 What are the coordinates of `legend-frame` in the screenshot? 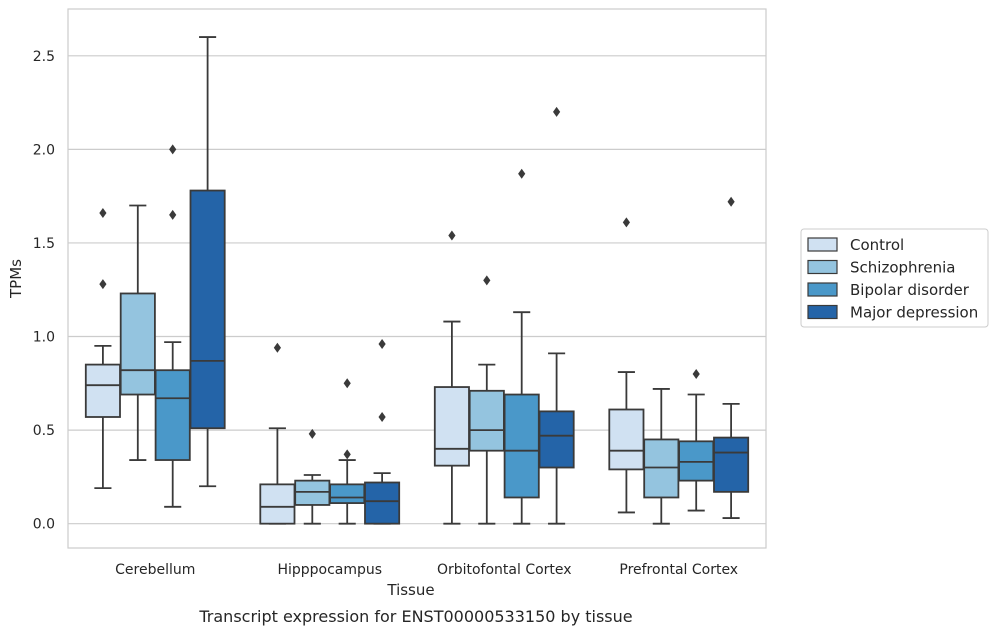 It's located at (894, 278).